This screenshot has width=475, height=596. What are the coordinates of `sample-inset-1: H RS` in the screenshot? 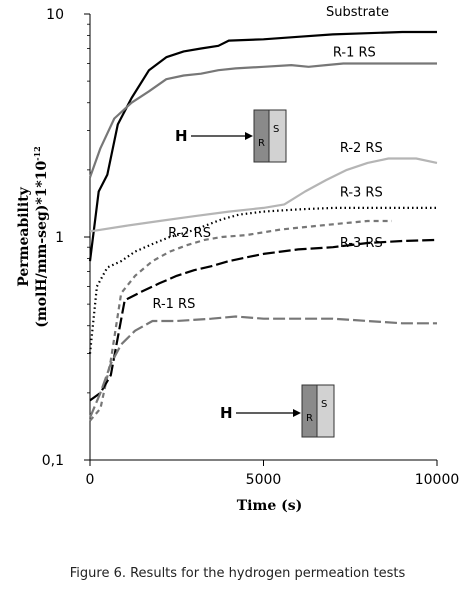 It's located at (231, 136).